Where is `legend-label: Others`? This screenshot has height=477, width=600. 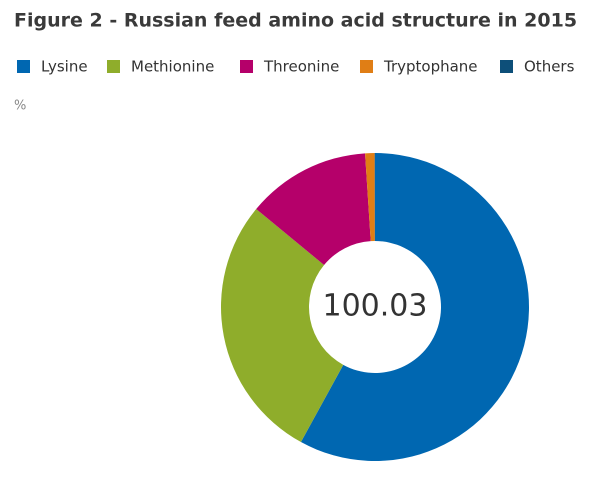 legend-label: Others is located at coordinates (549, 67).